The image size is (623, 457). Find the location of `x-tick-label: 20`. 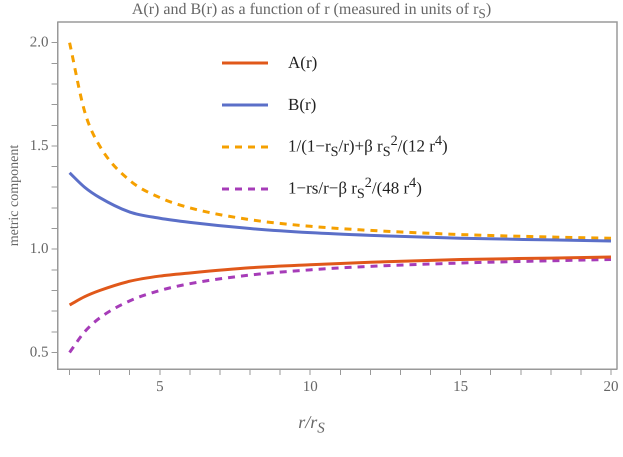

x-tick-label: 20 is located at coordinates (610, 386).